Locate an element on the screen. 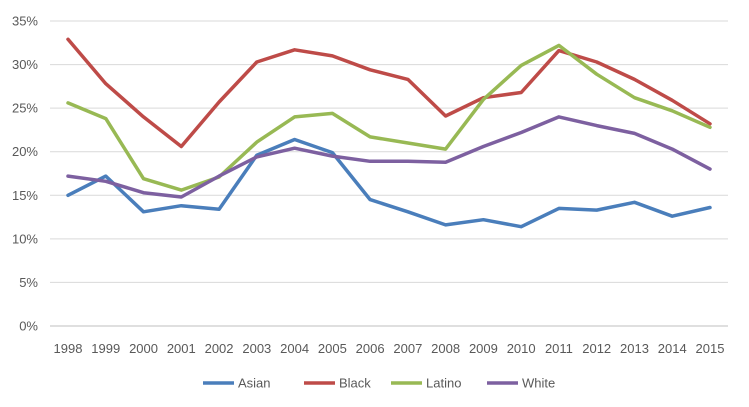 This screenshot has width=749, height=407. x-tick-label: 2006 is located at coordinates (370, 348).